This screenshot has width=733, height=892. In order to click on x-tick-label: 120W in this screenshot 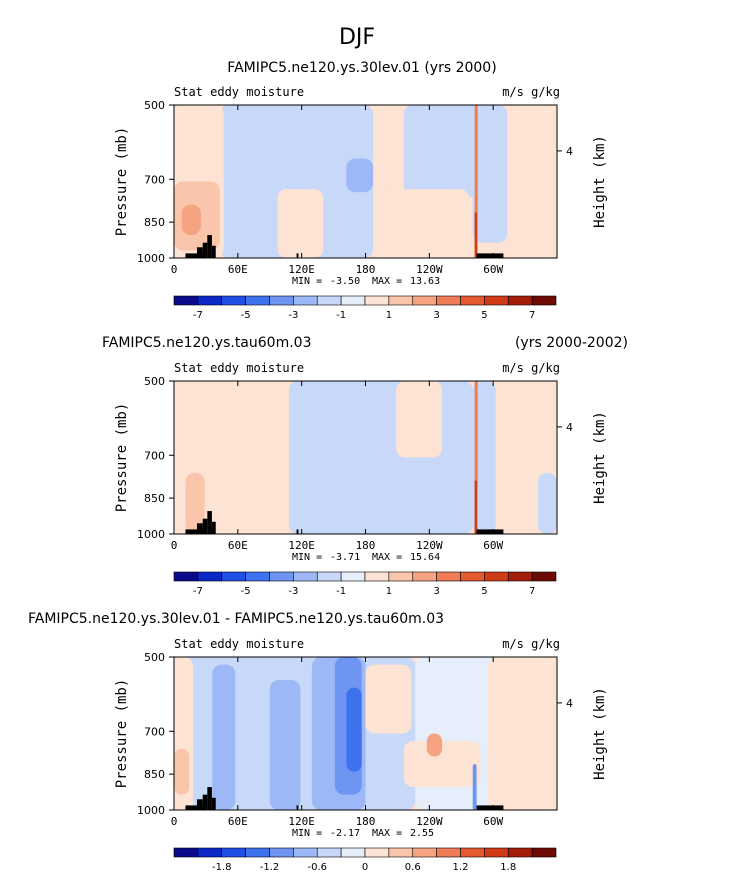, I will do `click(429, 545)`.